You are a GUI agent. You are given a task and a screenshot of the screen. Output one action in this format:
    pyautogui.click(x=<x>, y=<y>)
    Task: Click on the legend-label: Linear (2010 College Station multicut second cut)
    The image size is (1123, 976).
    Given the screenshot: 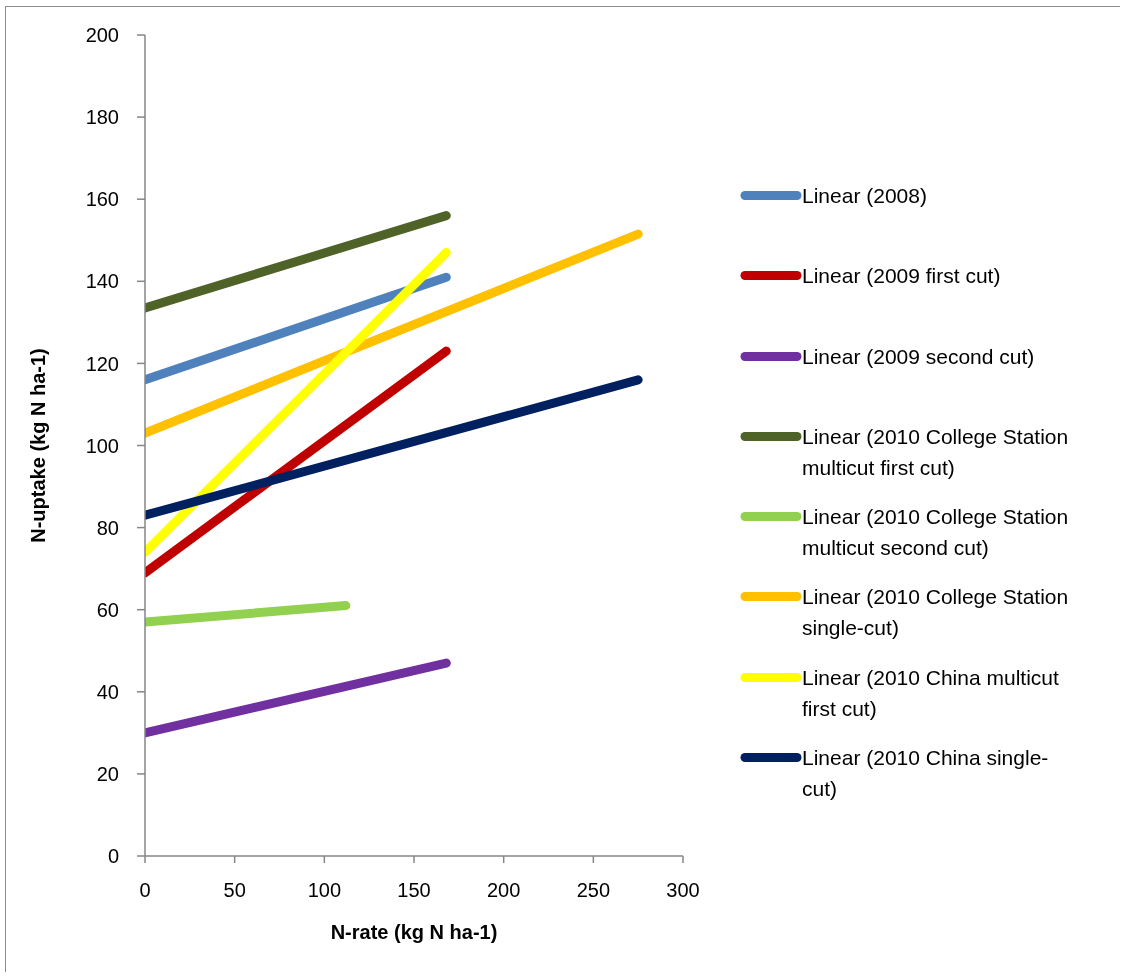 What is the action you would take?
    pyautogui.click(x=936, y=533)
    